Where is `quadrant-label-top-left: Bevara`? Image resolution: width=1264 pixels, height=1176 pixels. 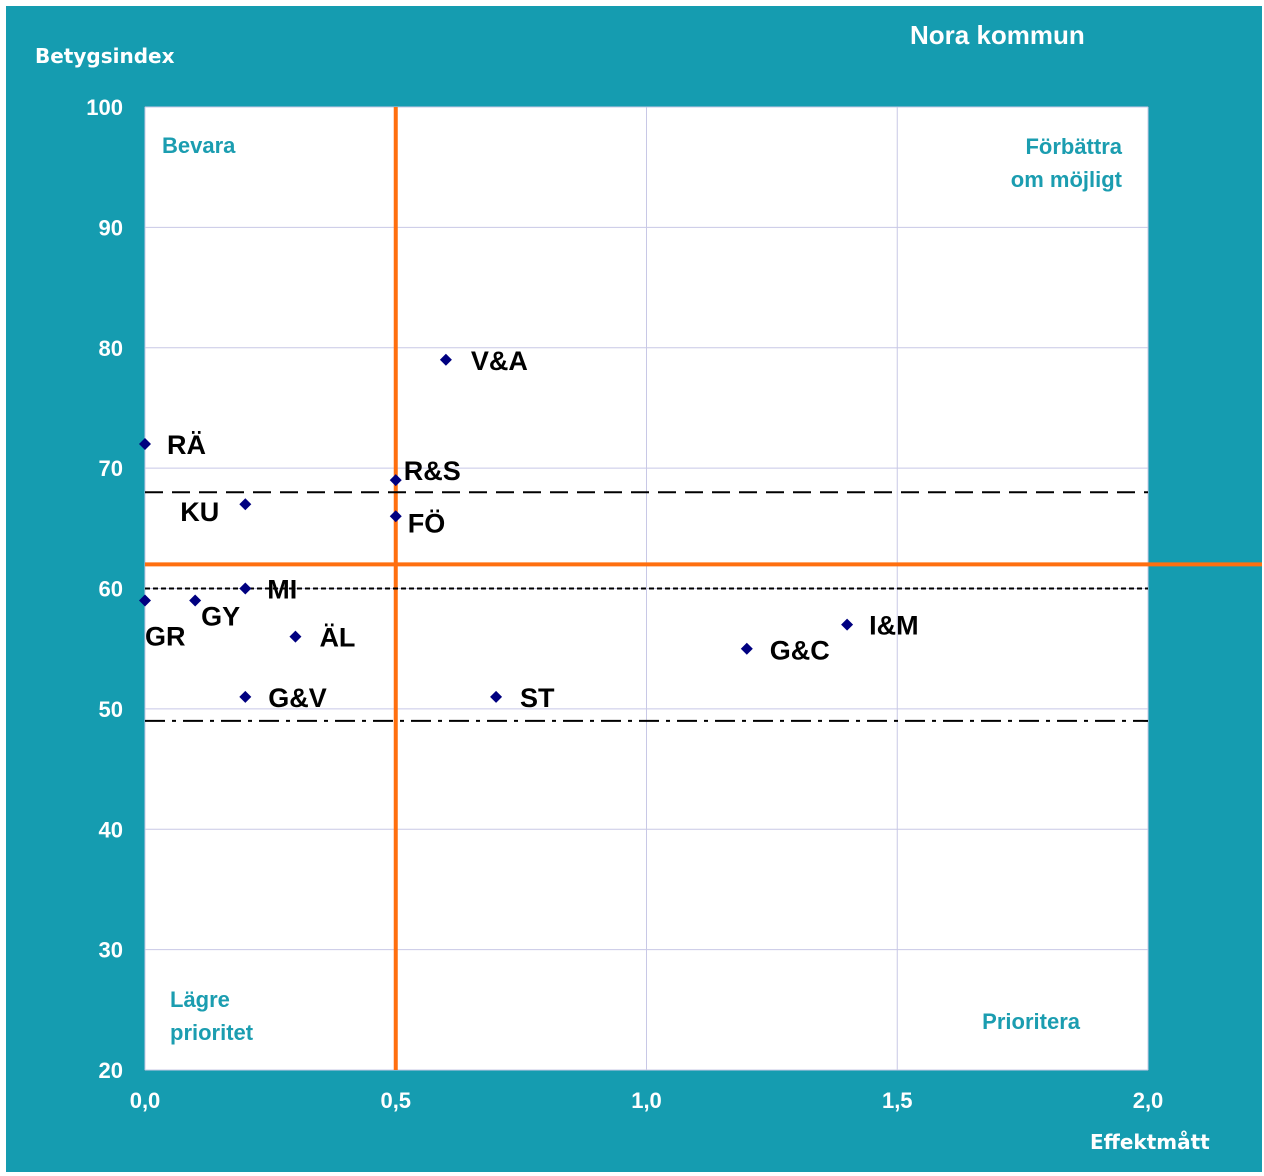 quadrant-label-top-left: Bevara is located at coordinates (199, 145).